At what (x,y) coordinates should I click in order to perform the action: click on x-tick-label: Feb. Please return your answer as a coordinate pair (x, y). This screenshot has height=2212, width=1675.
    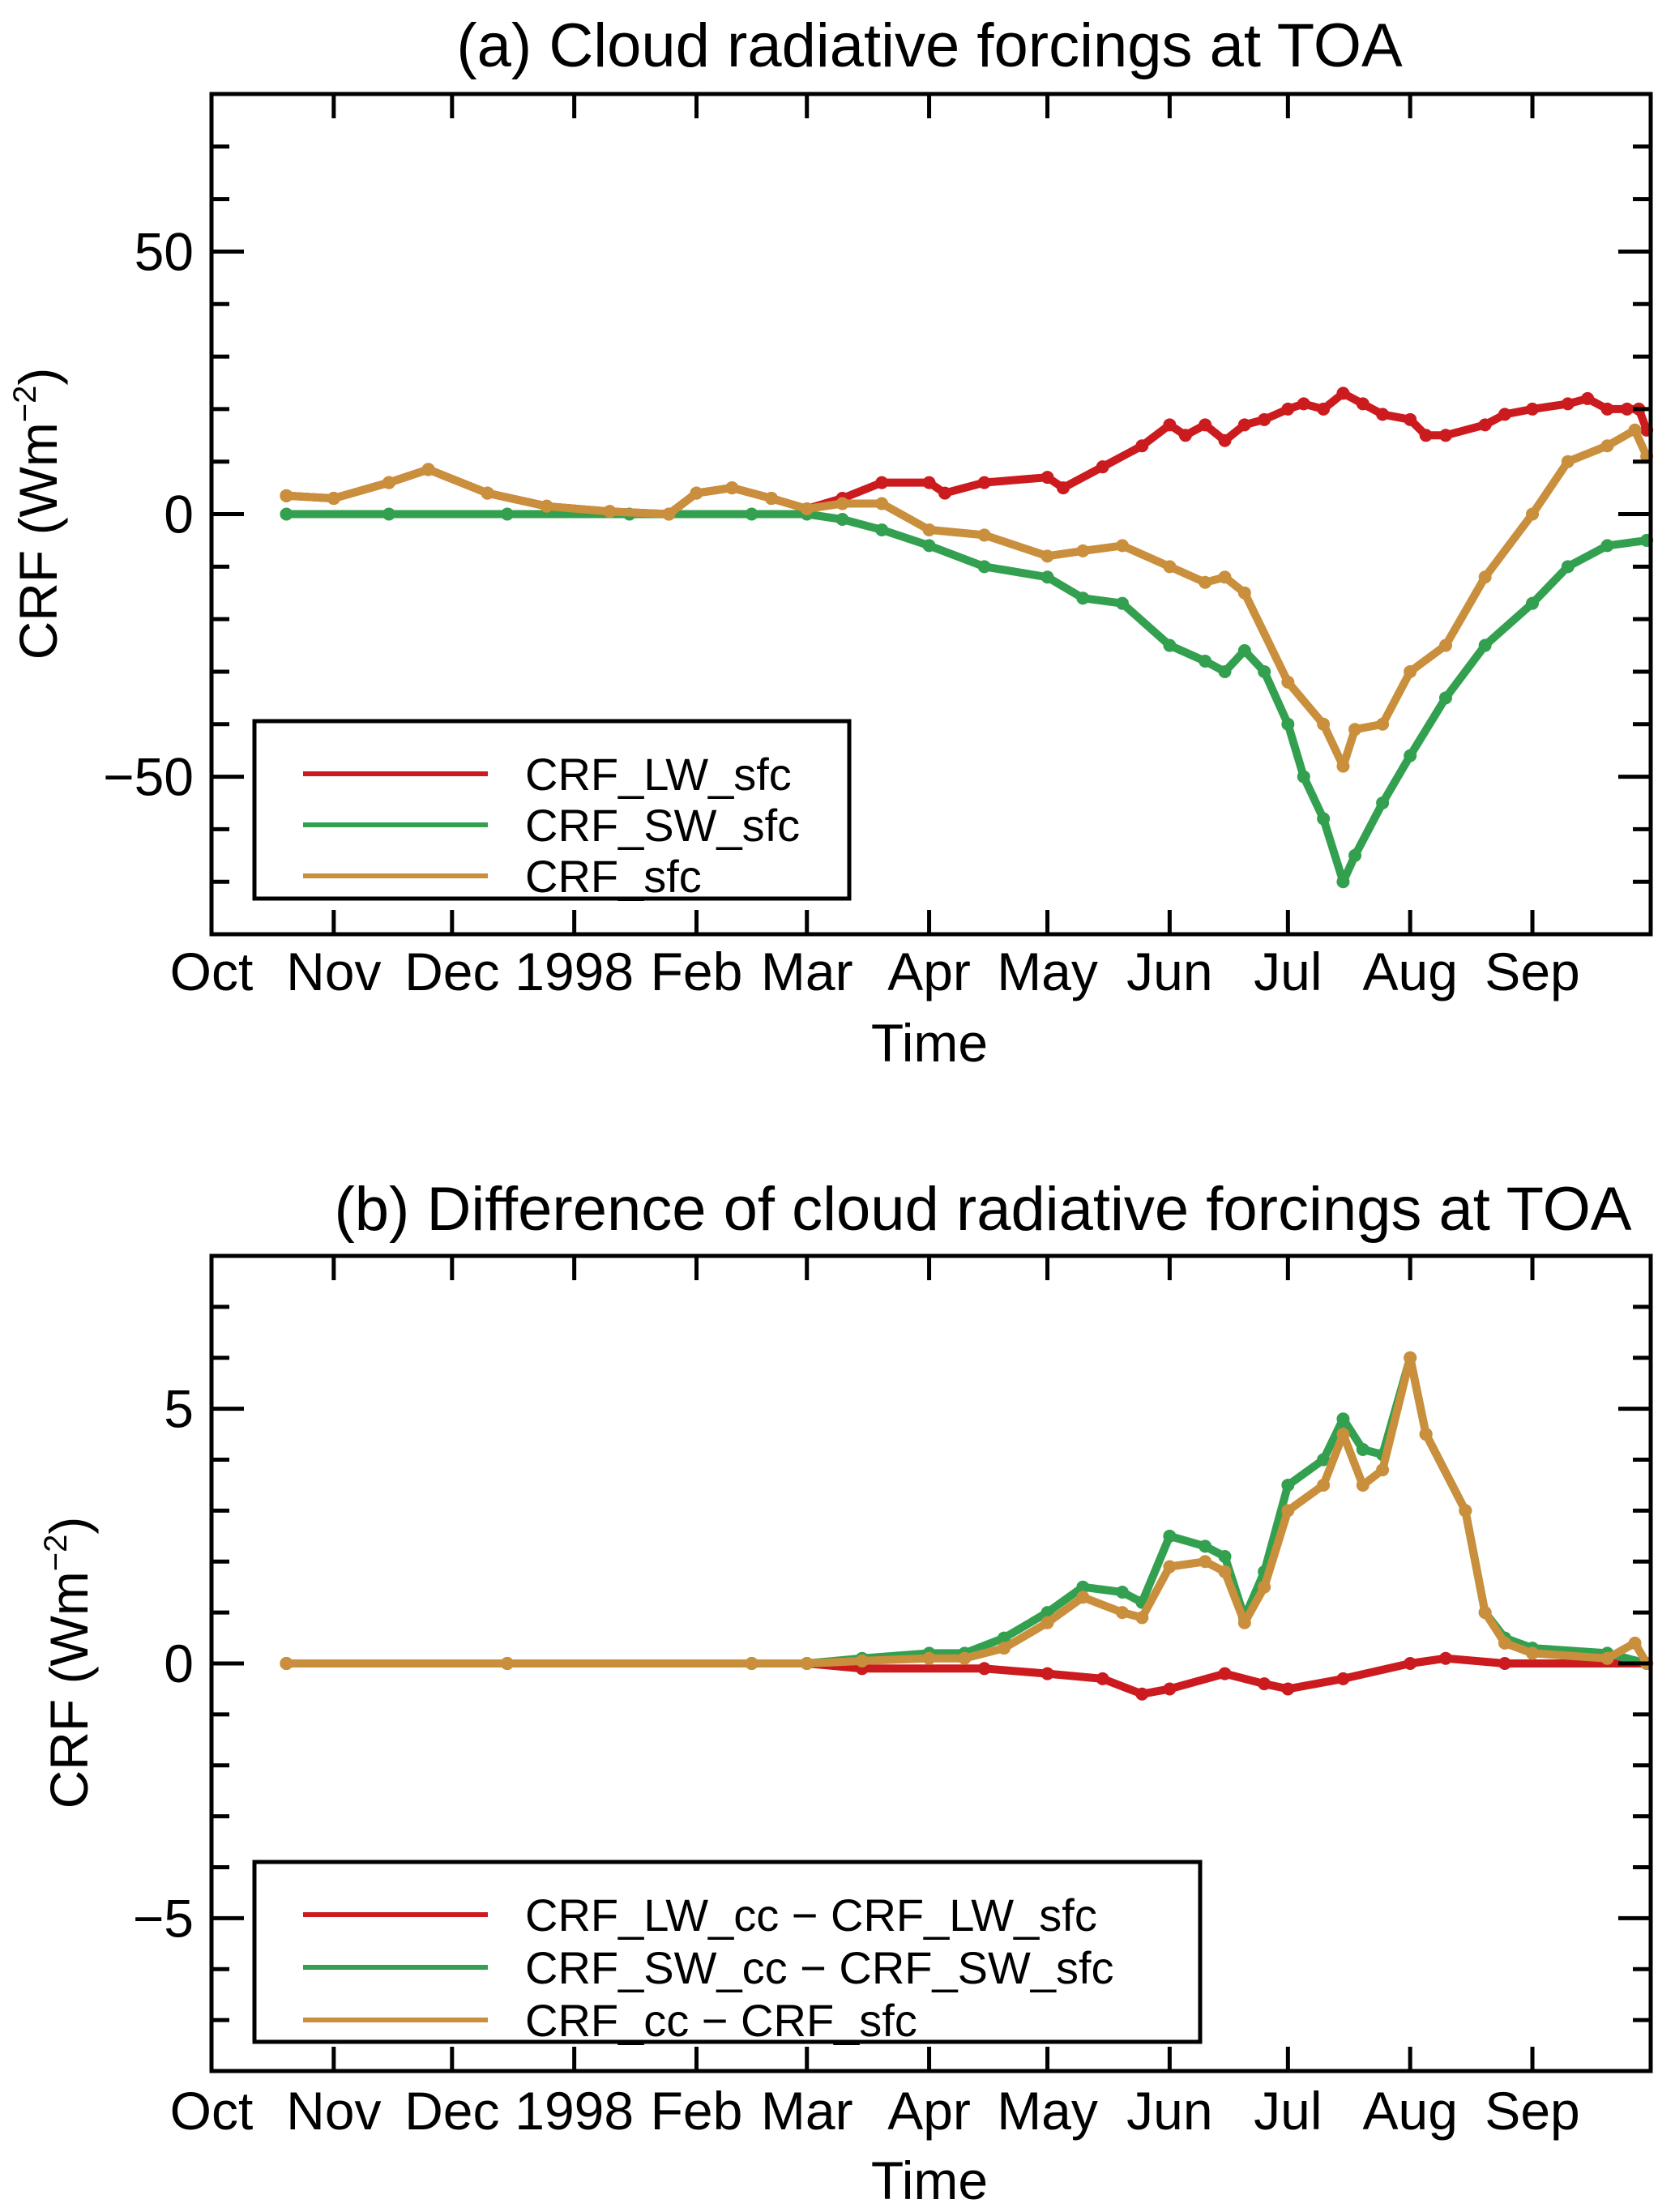
    Looking at the image, I should click on (697, 971).